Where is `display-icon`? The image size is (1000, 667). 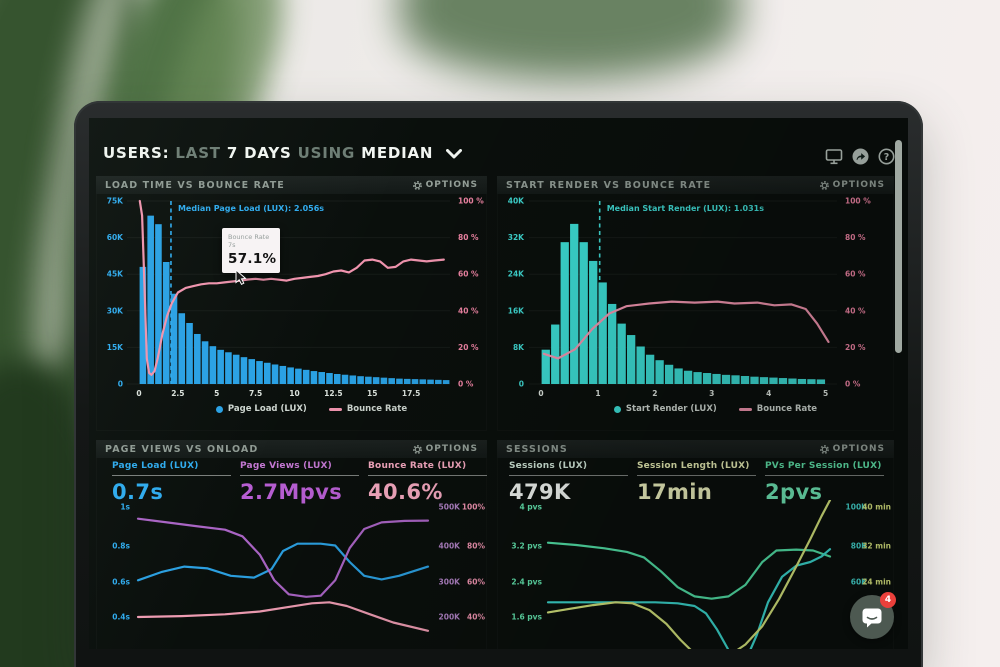
display-icon is located at coordinates (834, 156).